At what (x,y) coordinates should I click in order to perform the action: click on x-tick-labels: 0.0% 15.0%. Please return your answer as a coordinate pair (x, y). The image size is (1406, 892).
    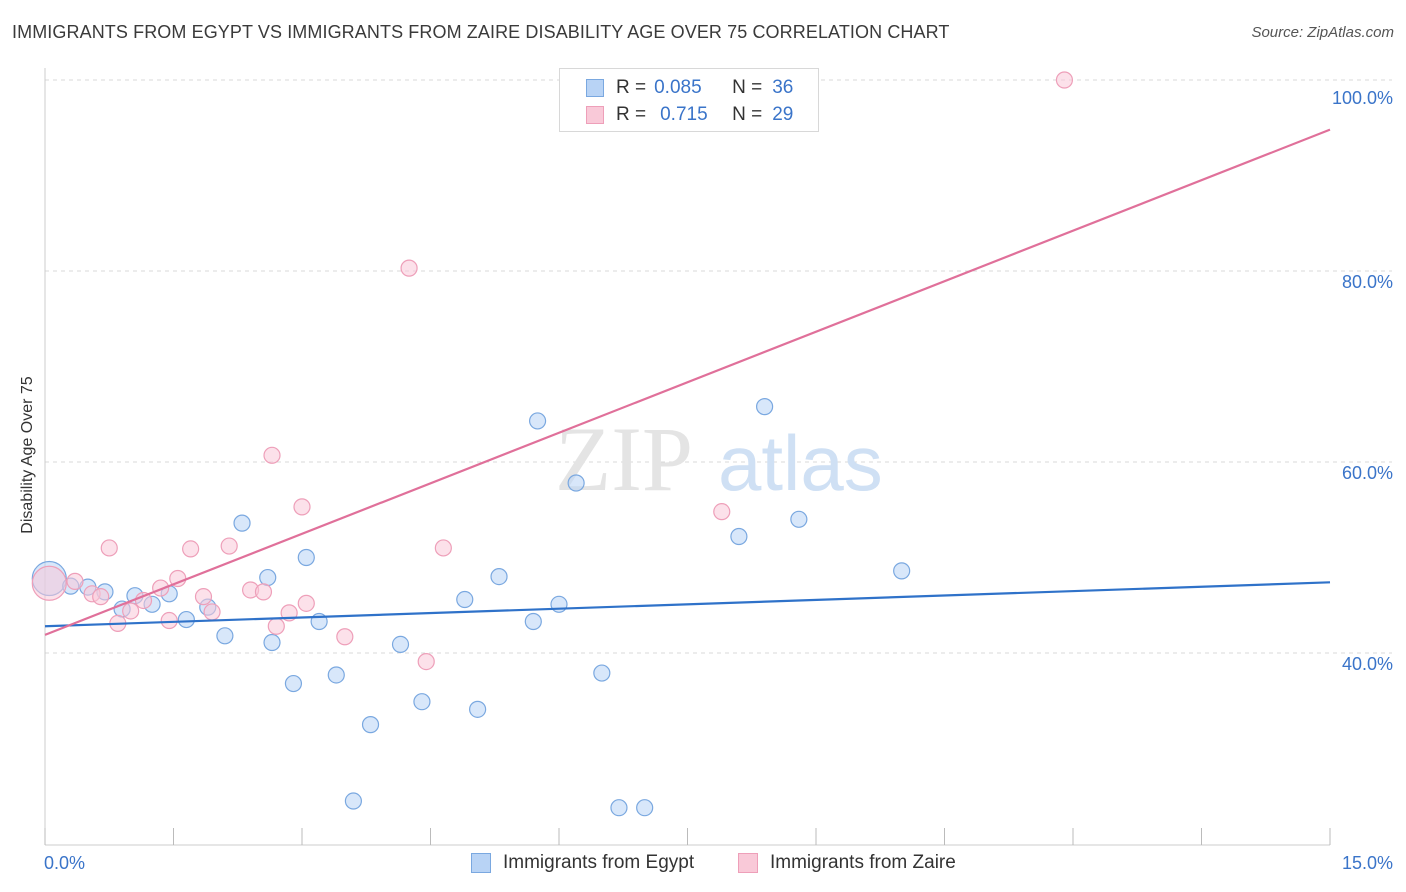
    Looking at the image, I should click on (718, 863).